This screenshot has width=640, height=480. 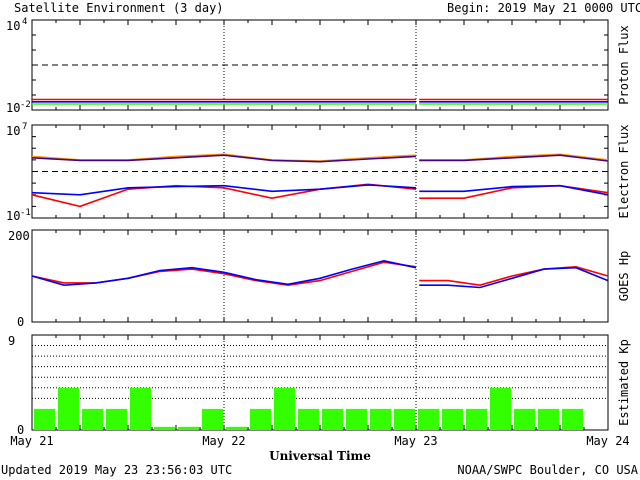 I want to click on y-tick-exponent: -1, so click(x=25, y=213).